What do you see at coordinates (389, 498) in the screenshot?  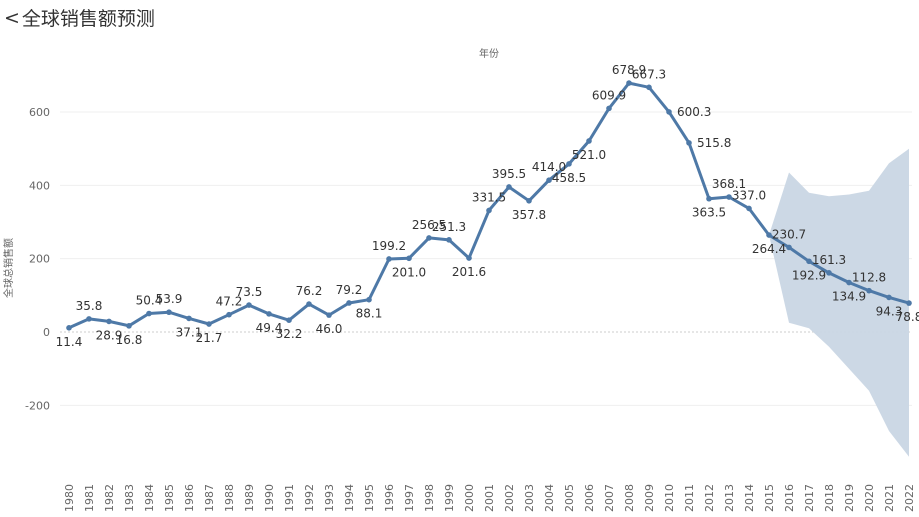 I see `x-tick-label: 1996` at bounding box center [389, 498].